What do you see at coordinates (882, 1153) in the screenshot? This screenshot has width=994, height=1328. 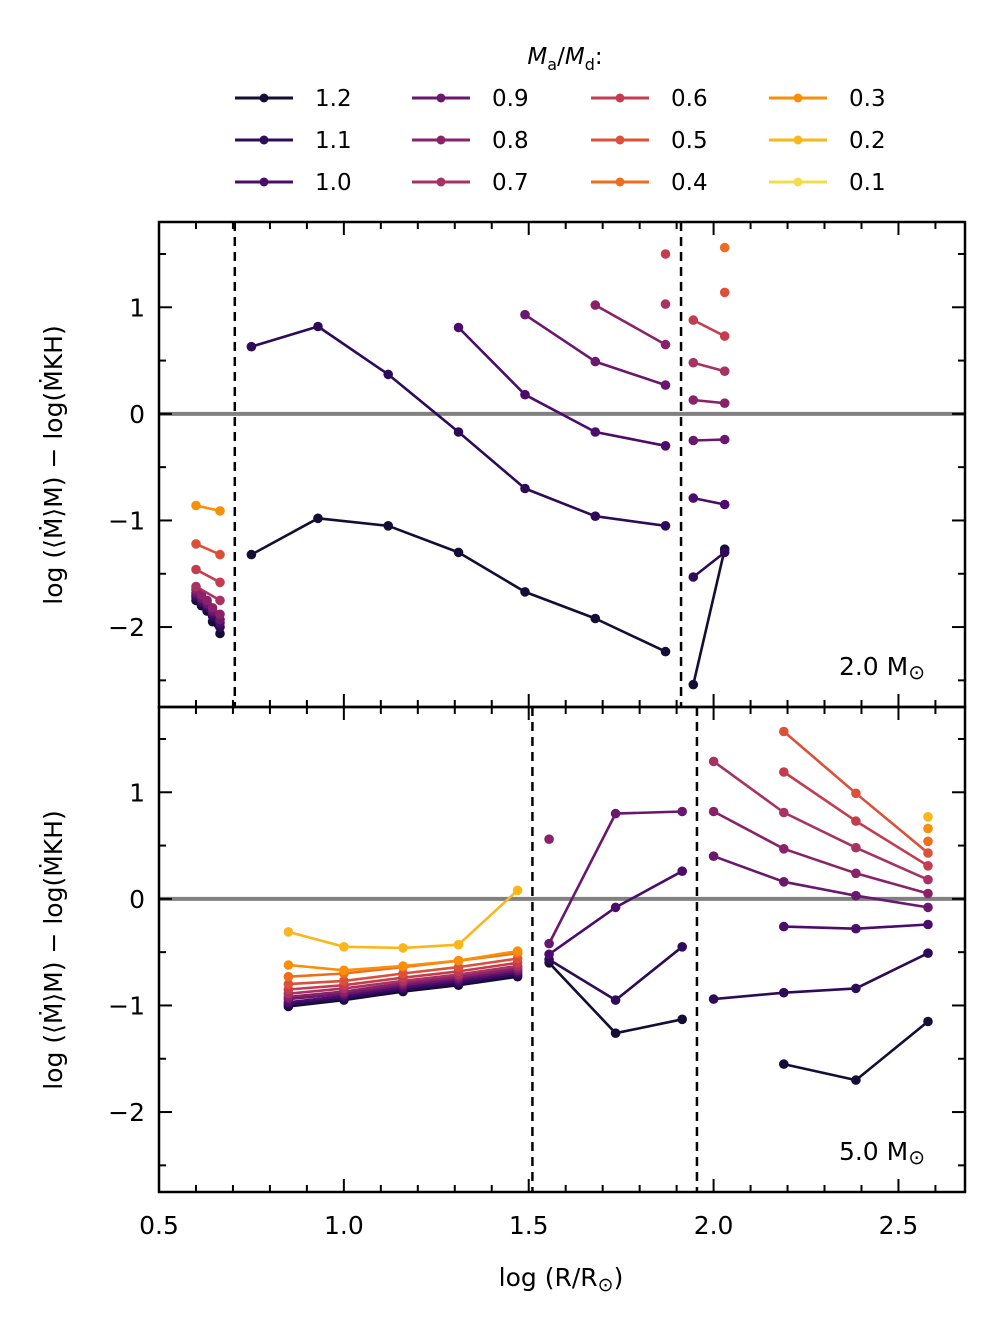 I see `panel-mass-label: 5.0 M⊙` at bounding box center [882, 1153].